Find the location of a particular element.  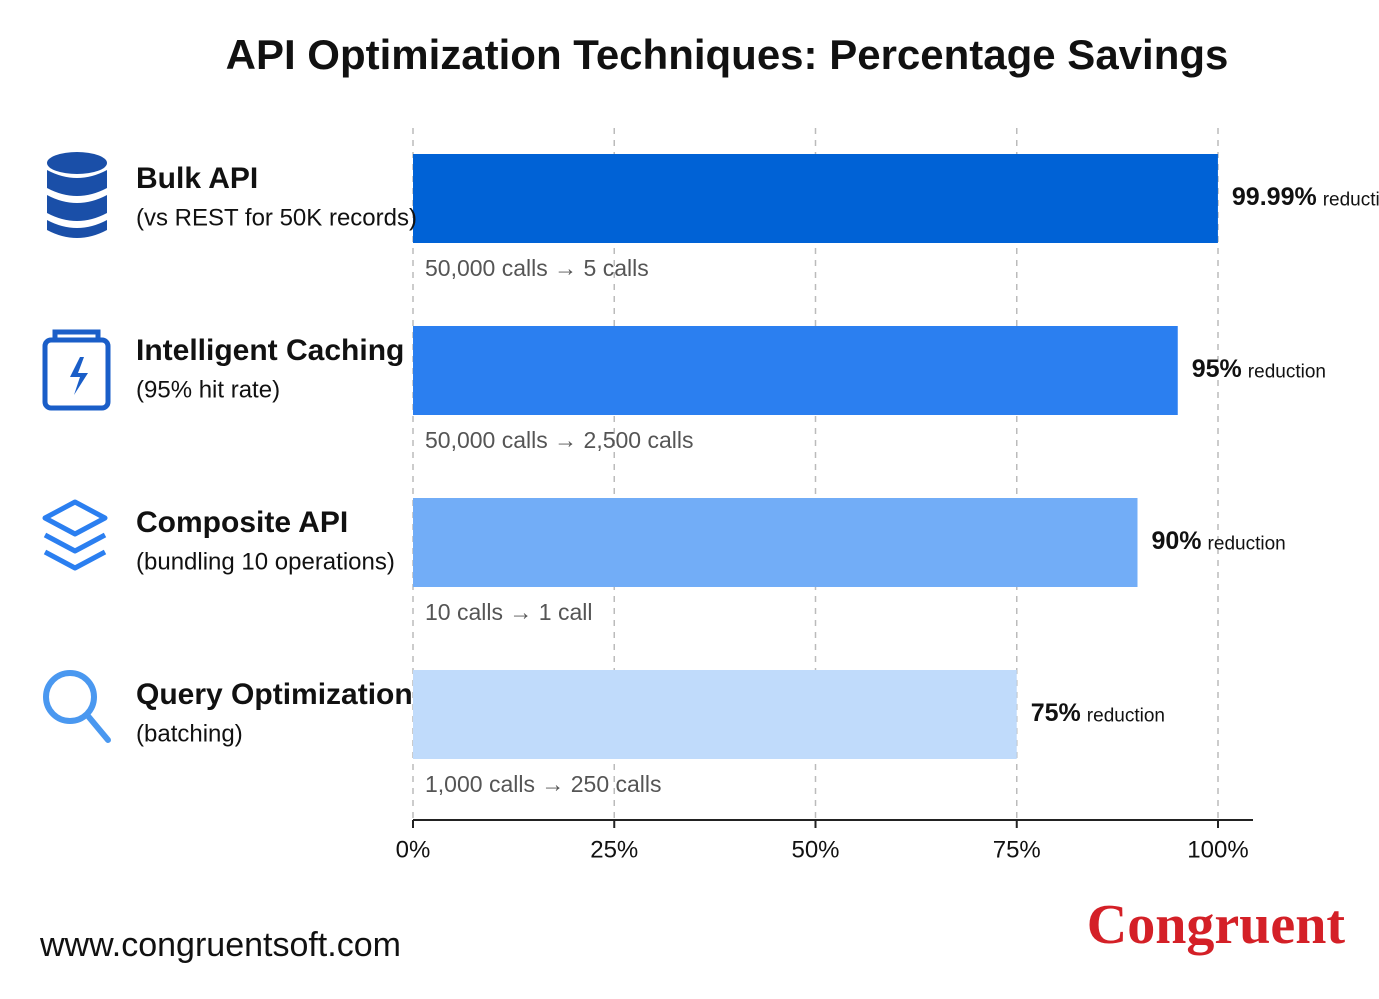

category-label: Composite API is located at coordinates (242, 522).